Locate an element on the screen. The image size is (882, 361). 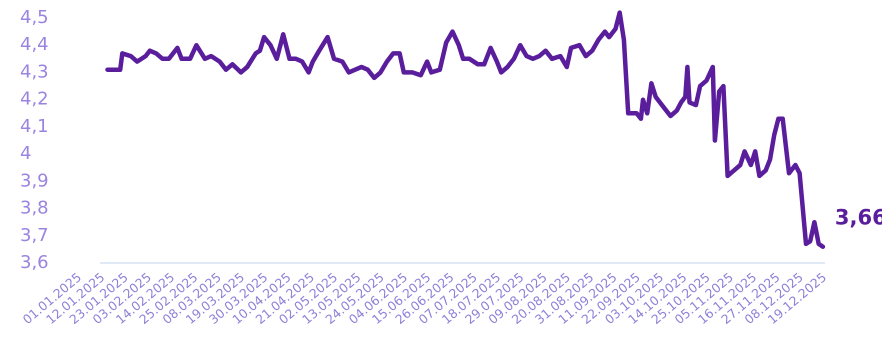
y-tick-label: 4 is located at coordinates (25, 153).